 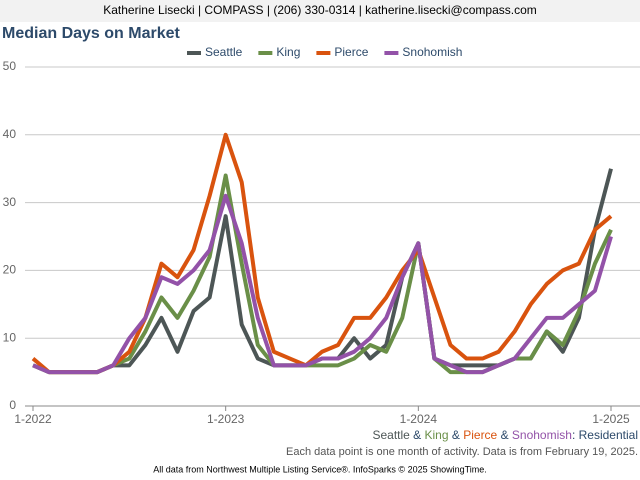 What do you see at coordinates (437, 435) in the screenshot?
I see `series-note-name: King` at bounding box center [437, 435].